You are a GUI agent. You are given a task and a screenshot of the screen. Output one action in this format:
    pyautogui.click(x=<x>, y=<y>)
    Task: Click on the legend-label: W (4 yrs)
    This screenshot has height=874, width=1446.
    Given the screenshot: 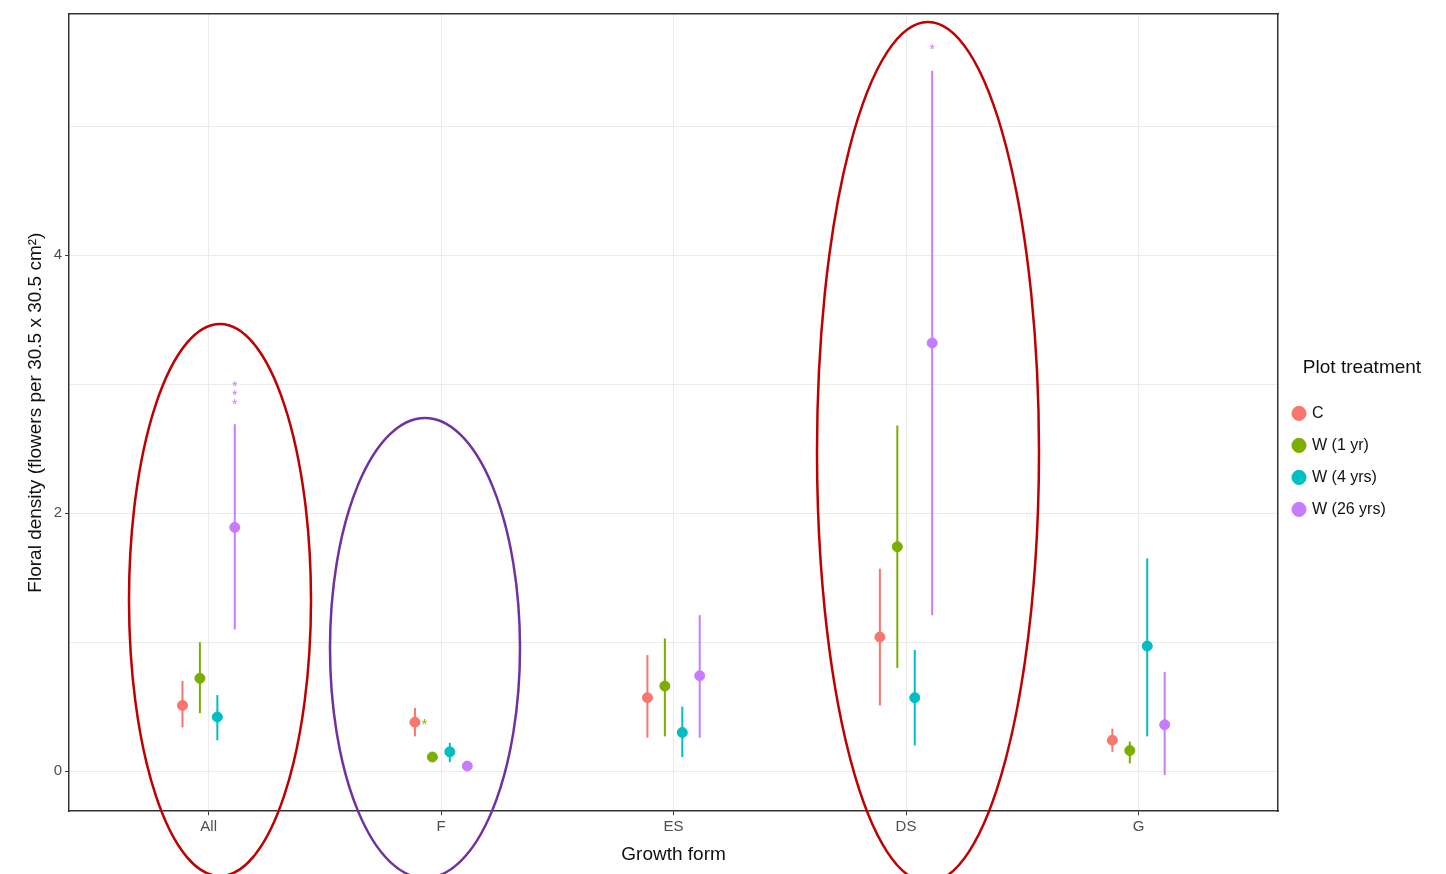 What is the action you would take?
    pyautogui.click(x=1344, y=476)
    